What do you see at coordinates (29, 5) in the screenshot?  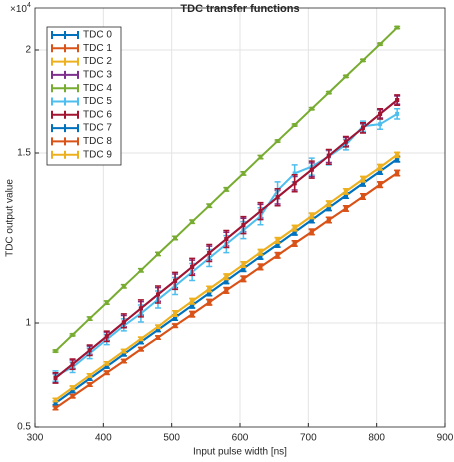 I see `y-multiplier-exponent: 4` at bounding box center [29, 5].